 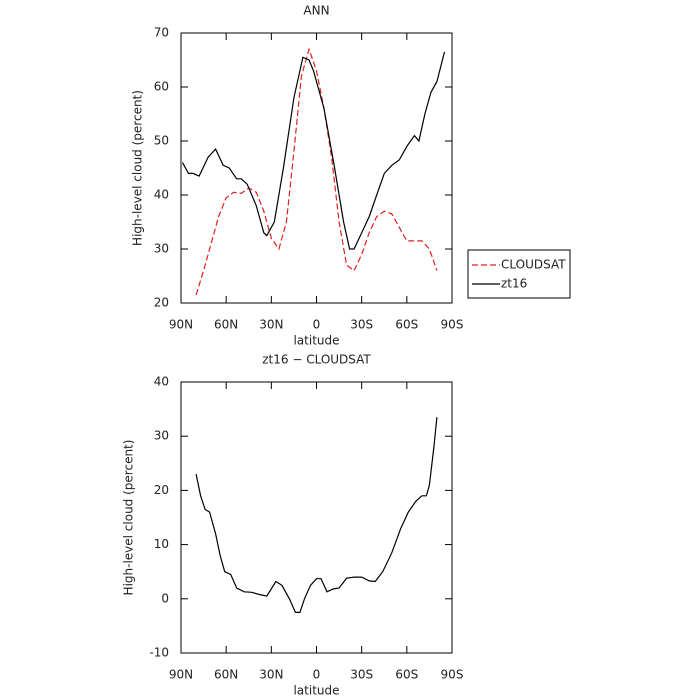 What do you see at coordinates (316, 11) in the screenshot?
I see `chart-title: ANN` at bounding box center [316, 11].